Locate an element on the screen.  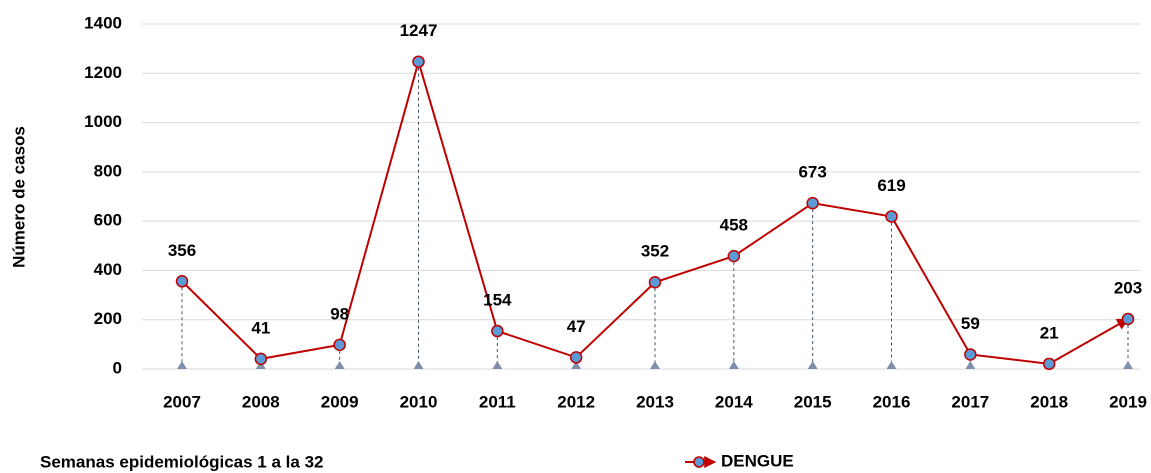
footnote: Semanas epidemiológicas 1 a la 32 is located at coordinates (181, 461).